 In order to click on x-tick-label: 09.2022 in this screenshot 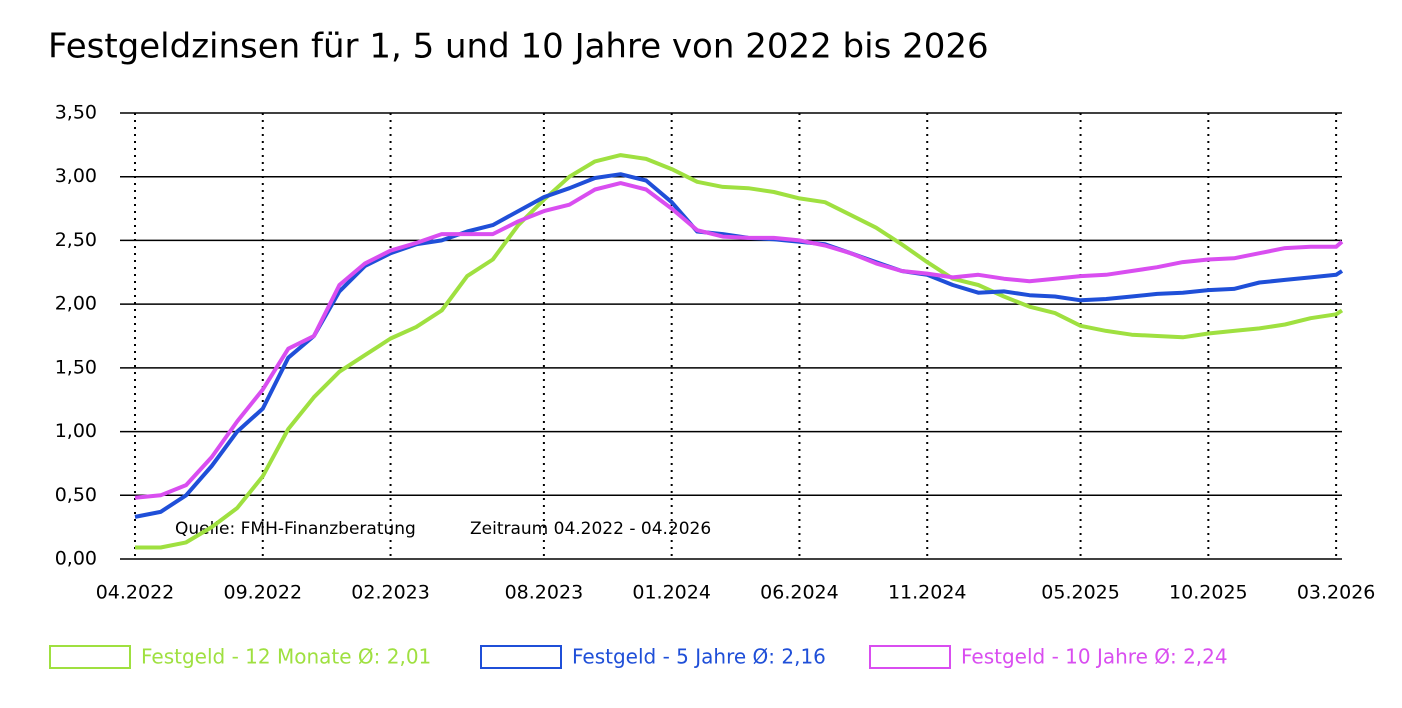, I will do `click(262, 593)`.